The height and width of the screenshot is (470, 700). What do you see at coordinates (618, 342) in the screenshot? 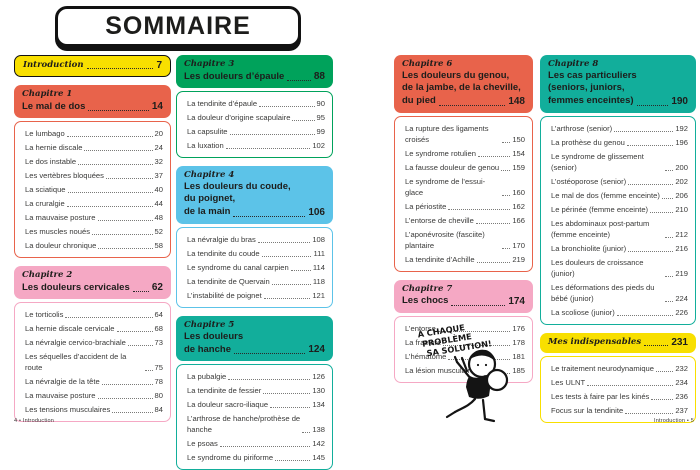
I see `chapter-header-mes-indispensables: Mes indispensables 231` at bounding box center [618, 342].